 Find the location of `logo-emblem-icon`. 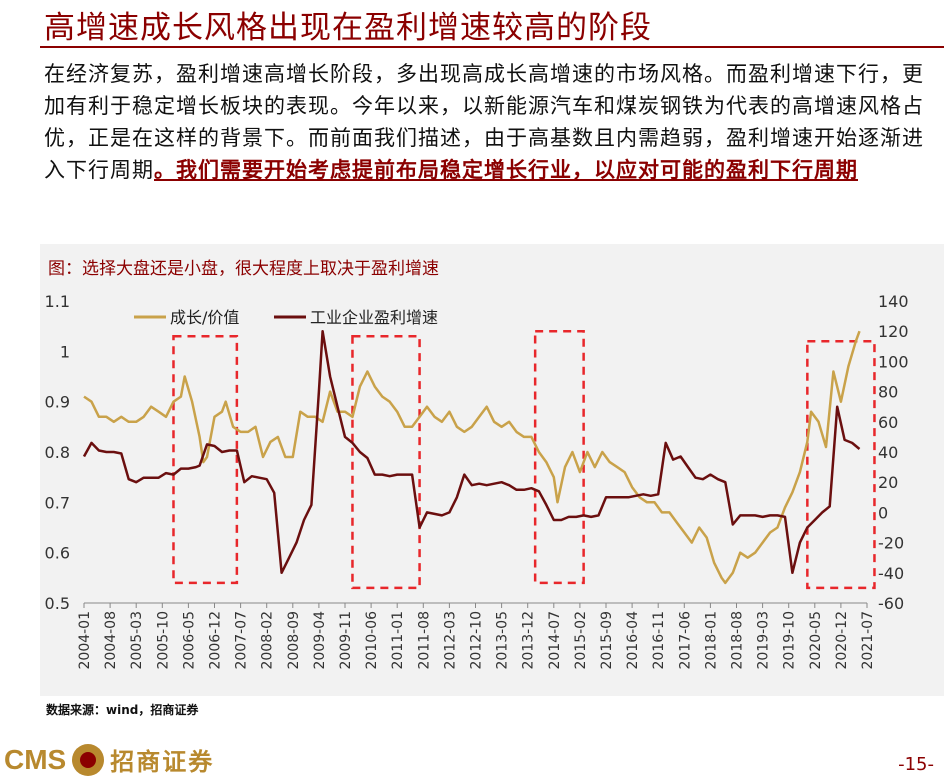

logo-emblem-icon is located at coordinates (88, 759).